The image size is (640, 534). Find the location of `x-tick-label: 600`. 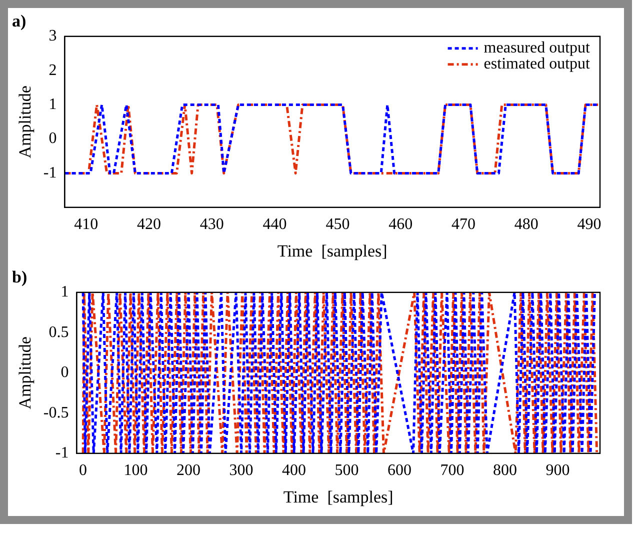

x-tick-label: 600 is located at coordinates (400, 471).